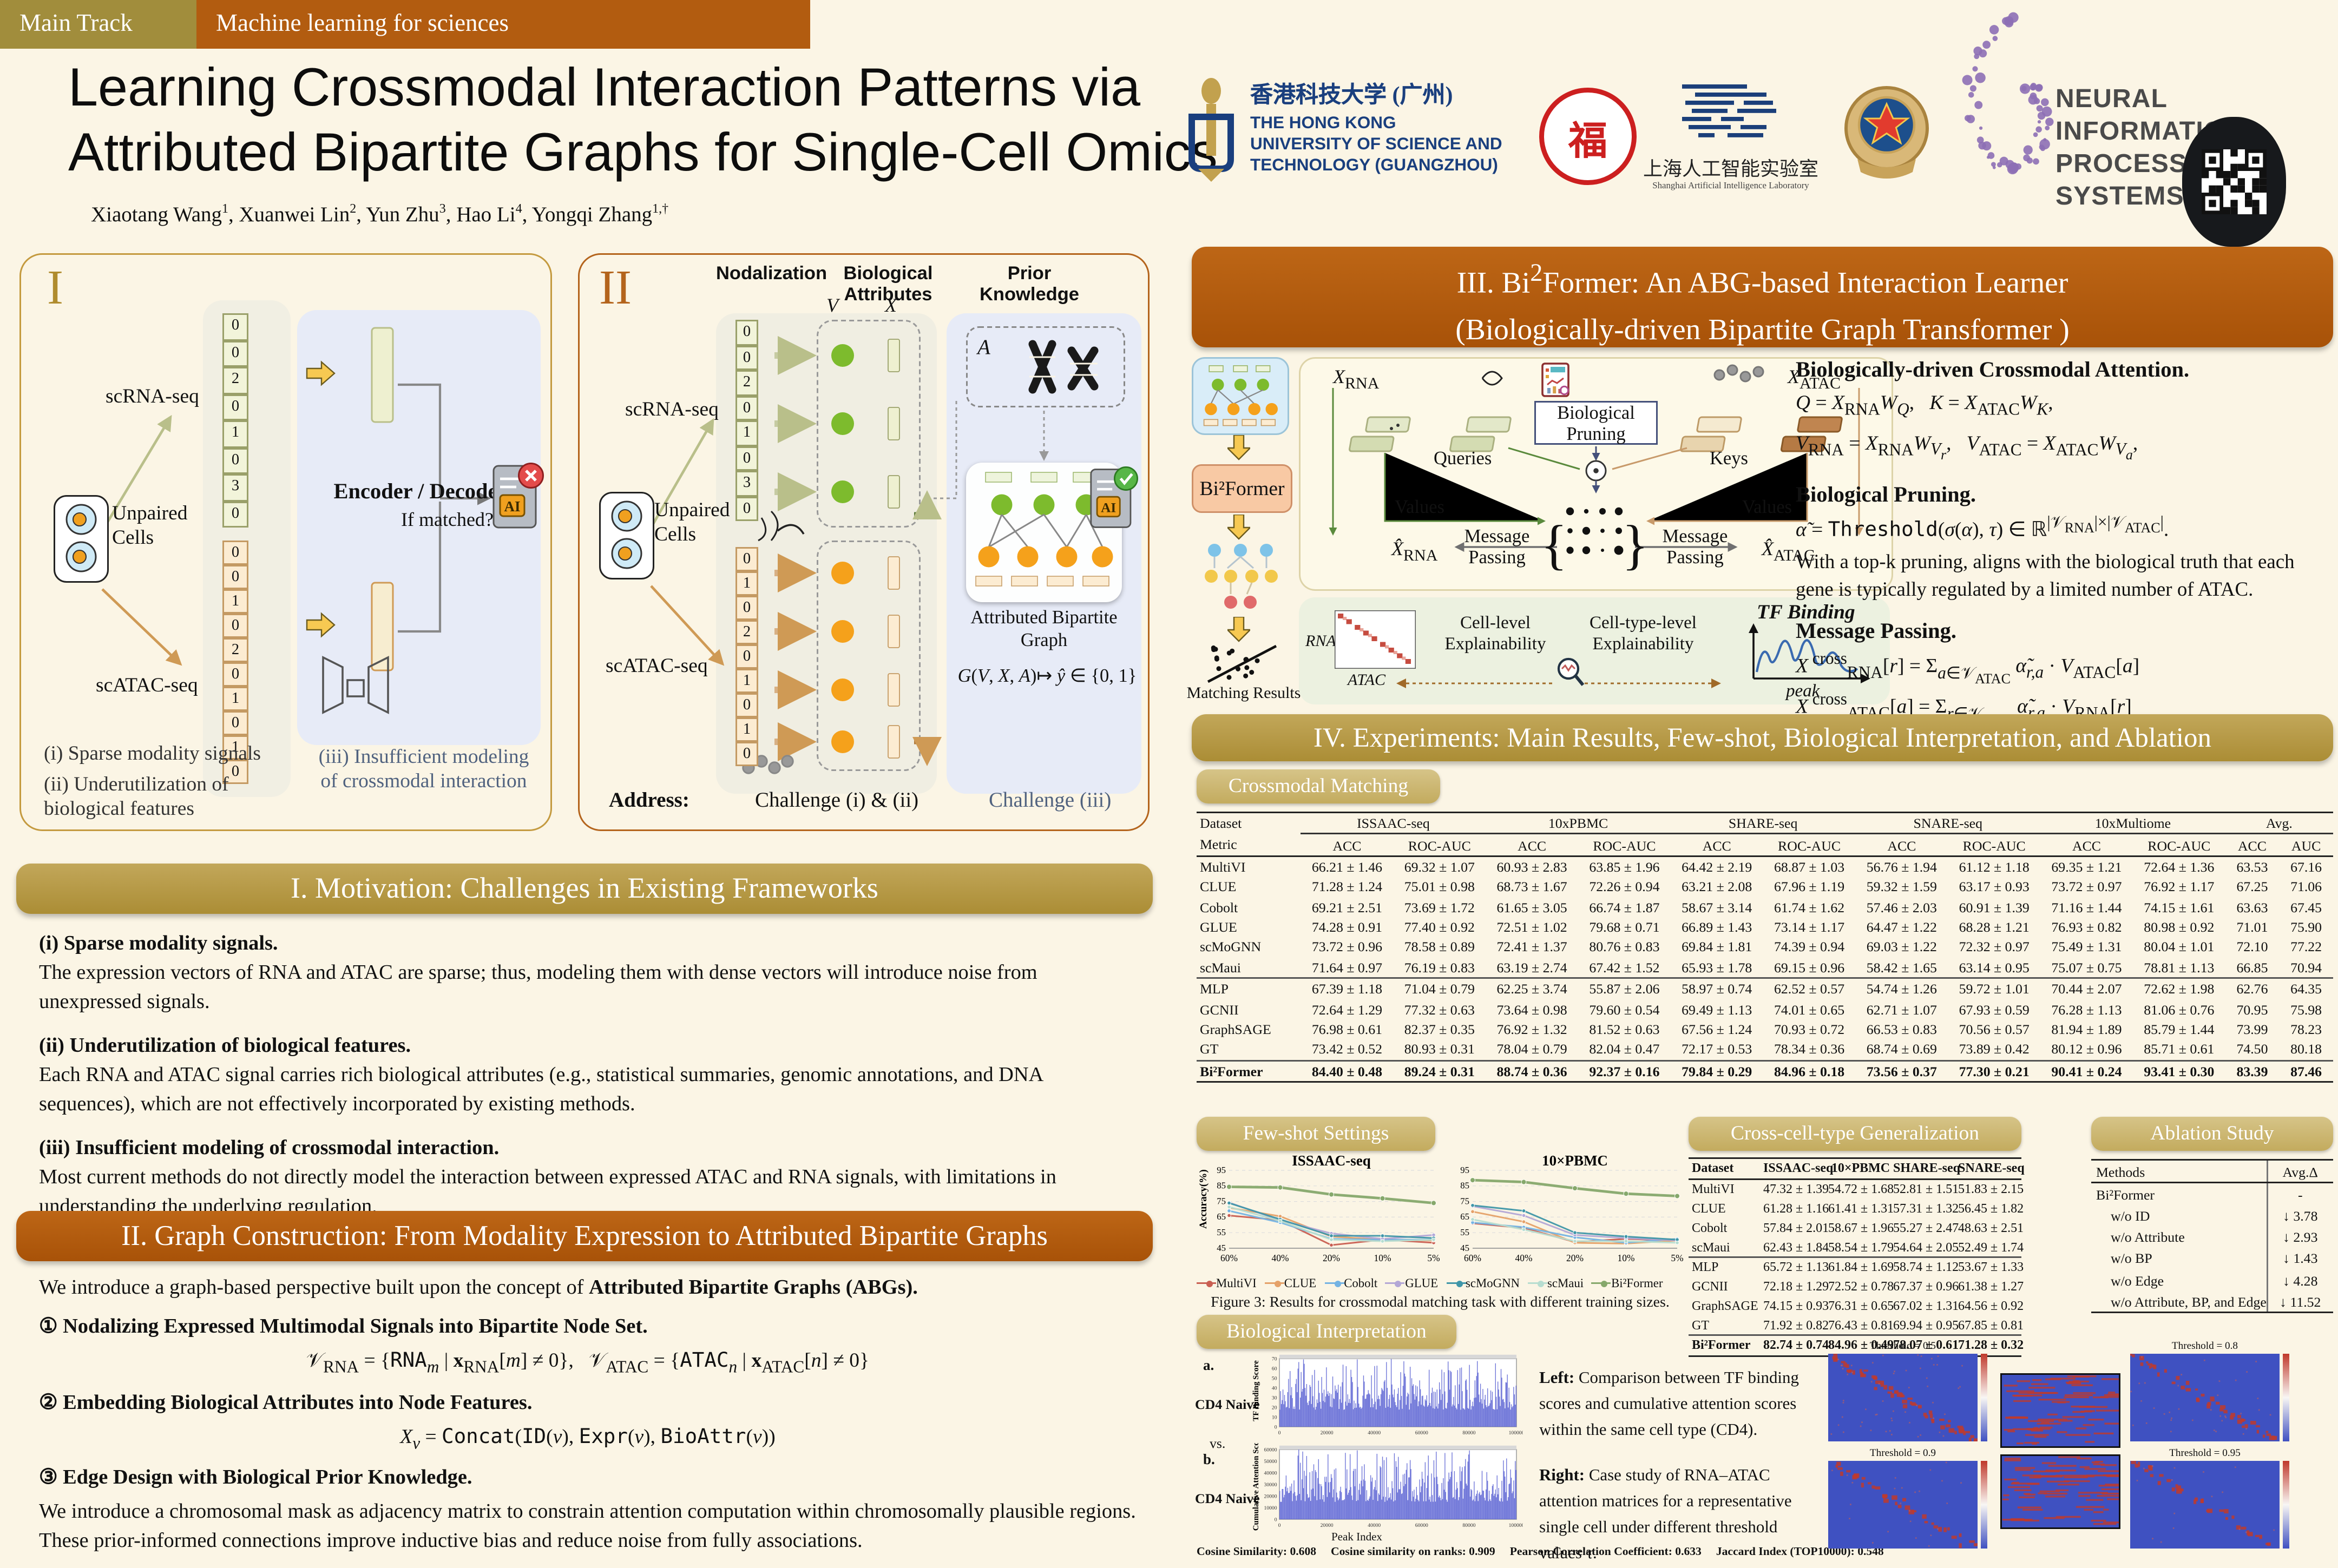 The width and height of the screenshot is (2338, 1568). What do you see at coordinates (1596, 423) in the screenshot?
I see `biological-pruning-box: Biological Pruning` at bounding box center [1596, 423].